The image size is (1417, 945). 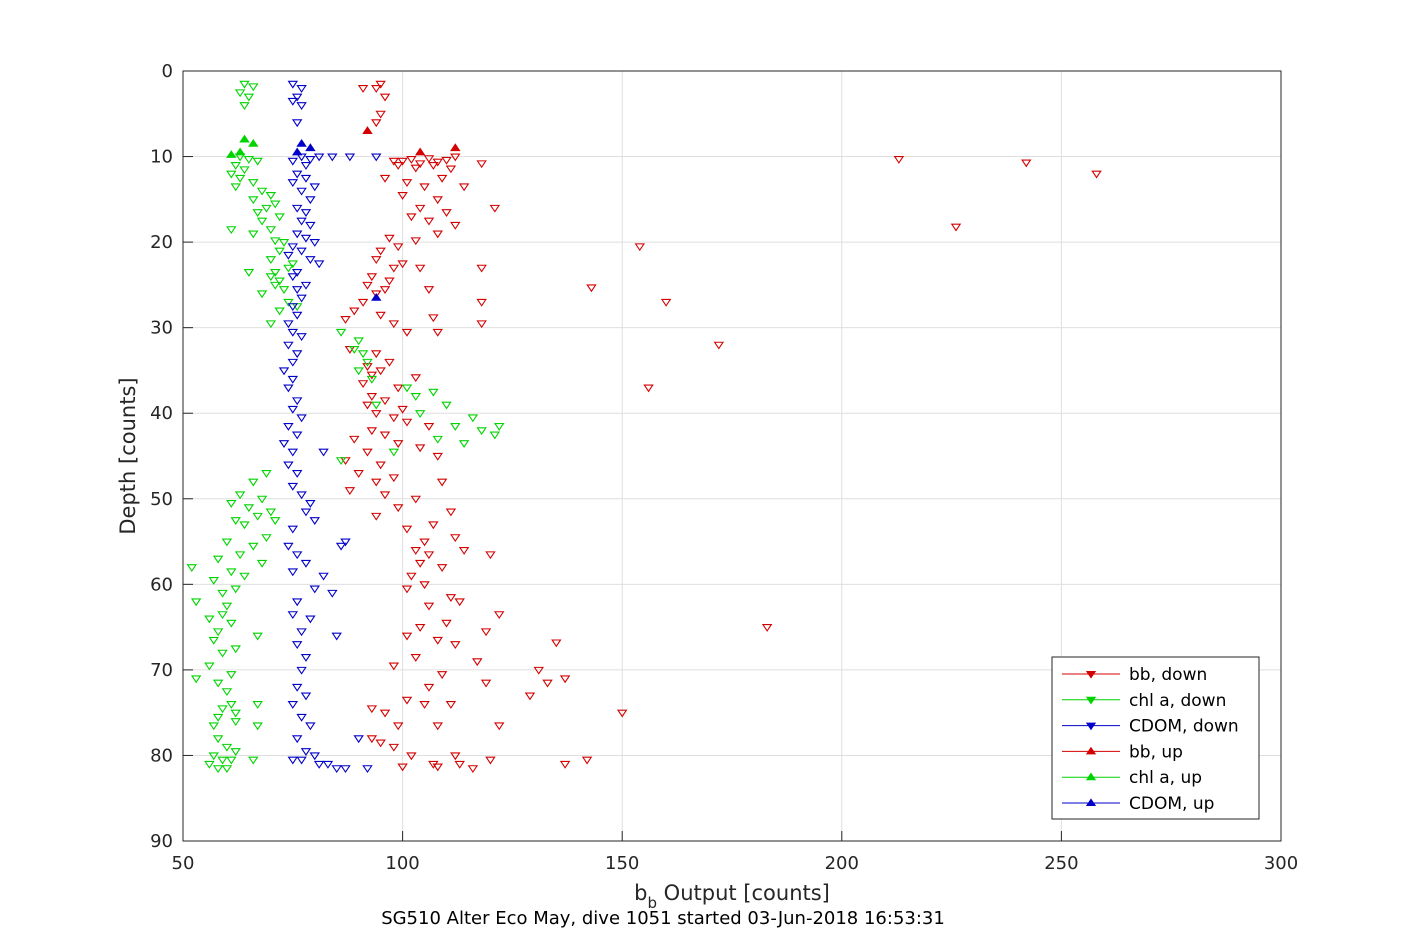 I want to click on legend-marker, so click(x=1091, y=802).